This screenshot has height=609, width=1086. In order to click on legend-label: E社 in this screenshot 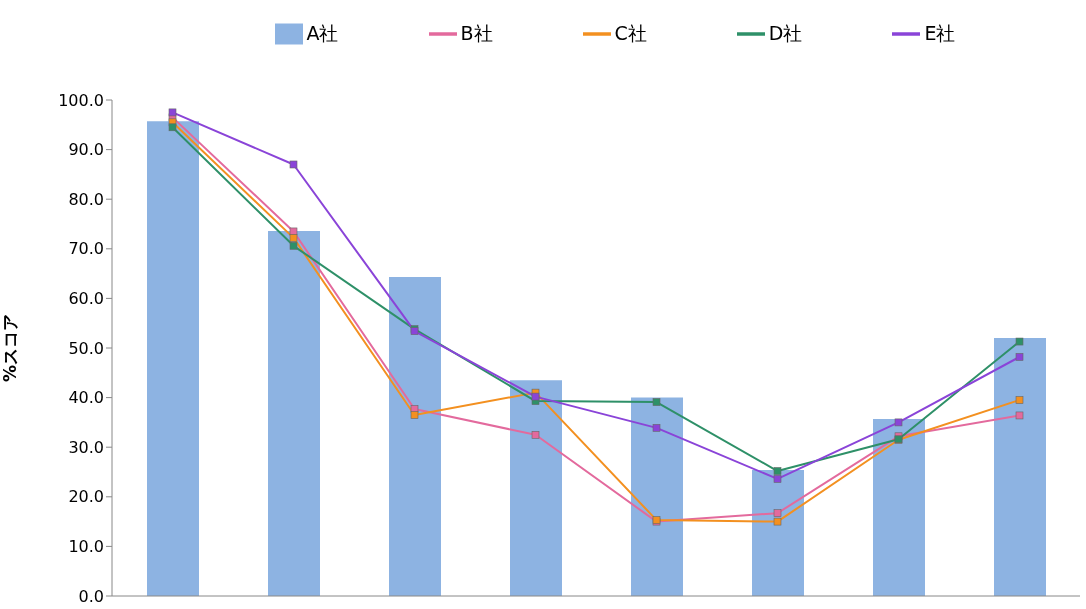, I will do `click(940, 32)`.